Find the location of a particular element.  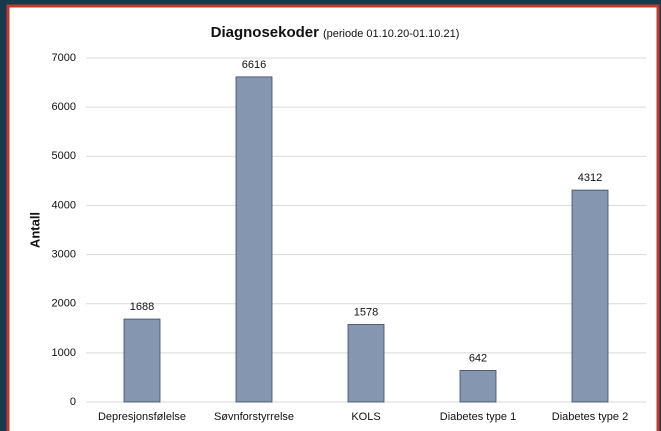

chart-title: Diagnosekoder is located at coordinates (265, 32).